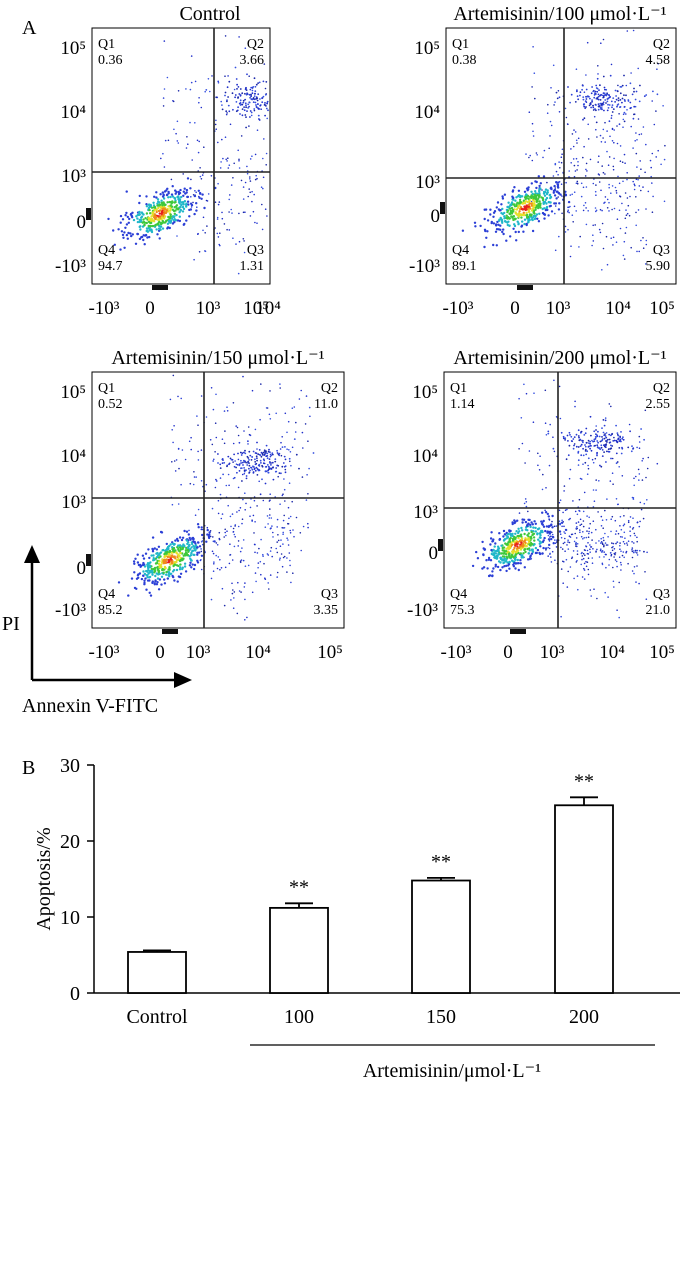  What do you see at coordinates (326, 610) in the screenshot?
I see `quadrant-value: 3.35` at bounding box center [326, 610].